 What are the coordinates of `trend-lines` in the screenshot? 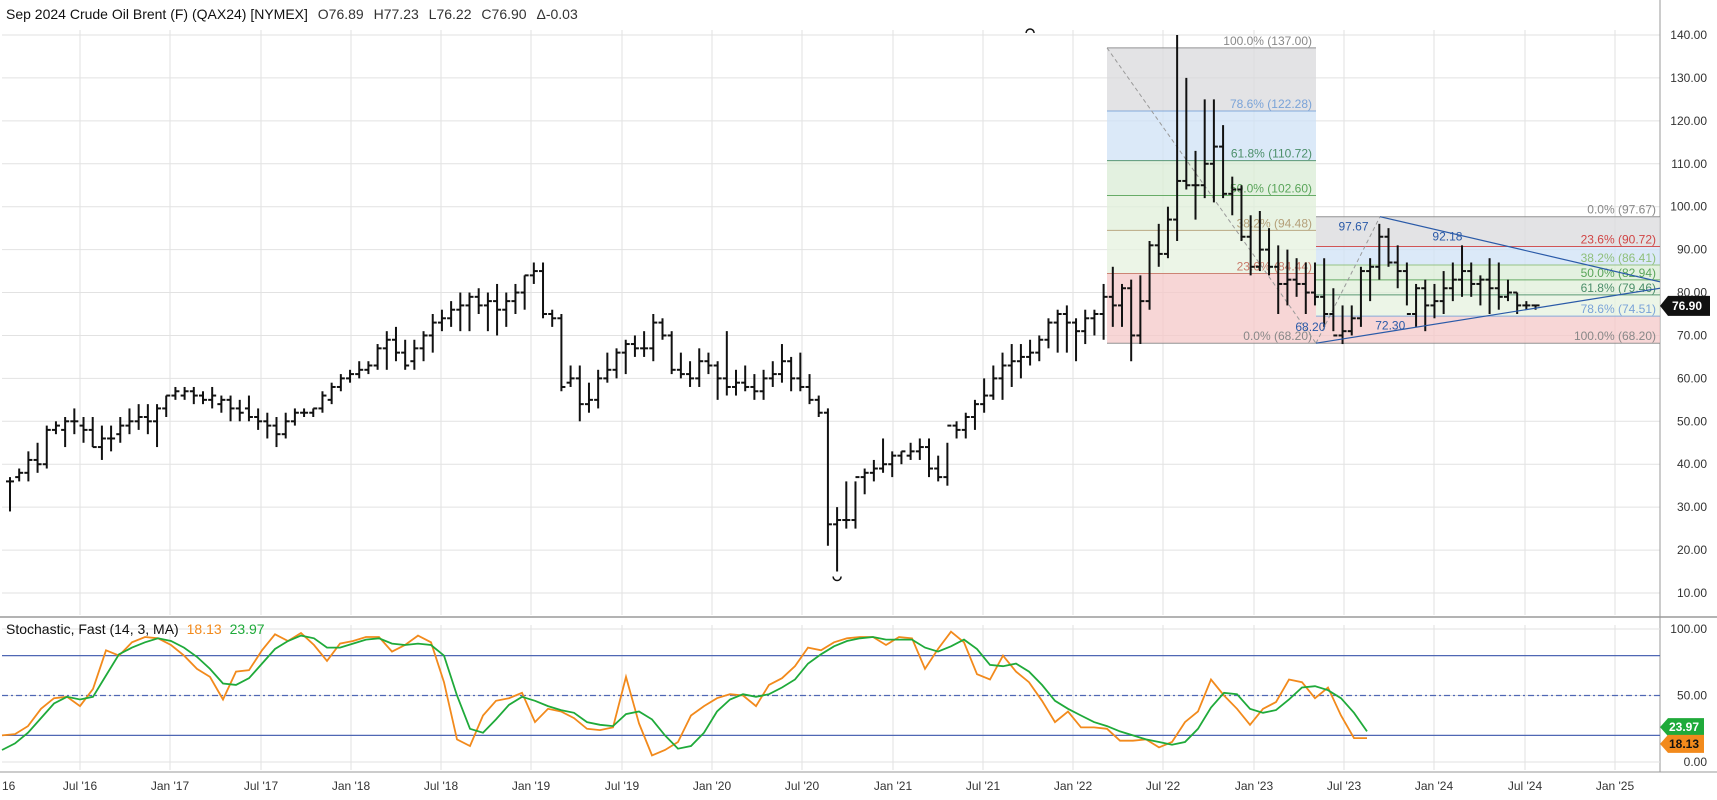 It's located at (1488, 280).